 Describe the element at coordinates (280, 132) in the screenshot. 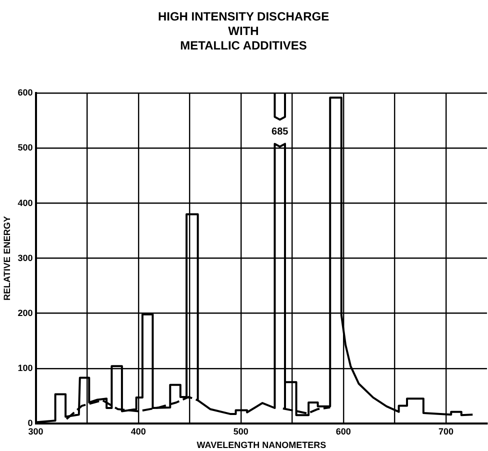

I see `annotation: 685` at that location.